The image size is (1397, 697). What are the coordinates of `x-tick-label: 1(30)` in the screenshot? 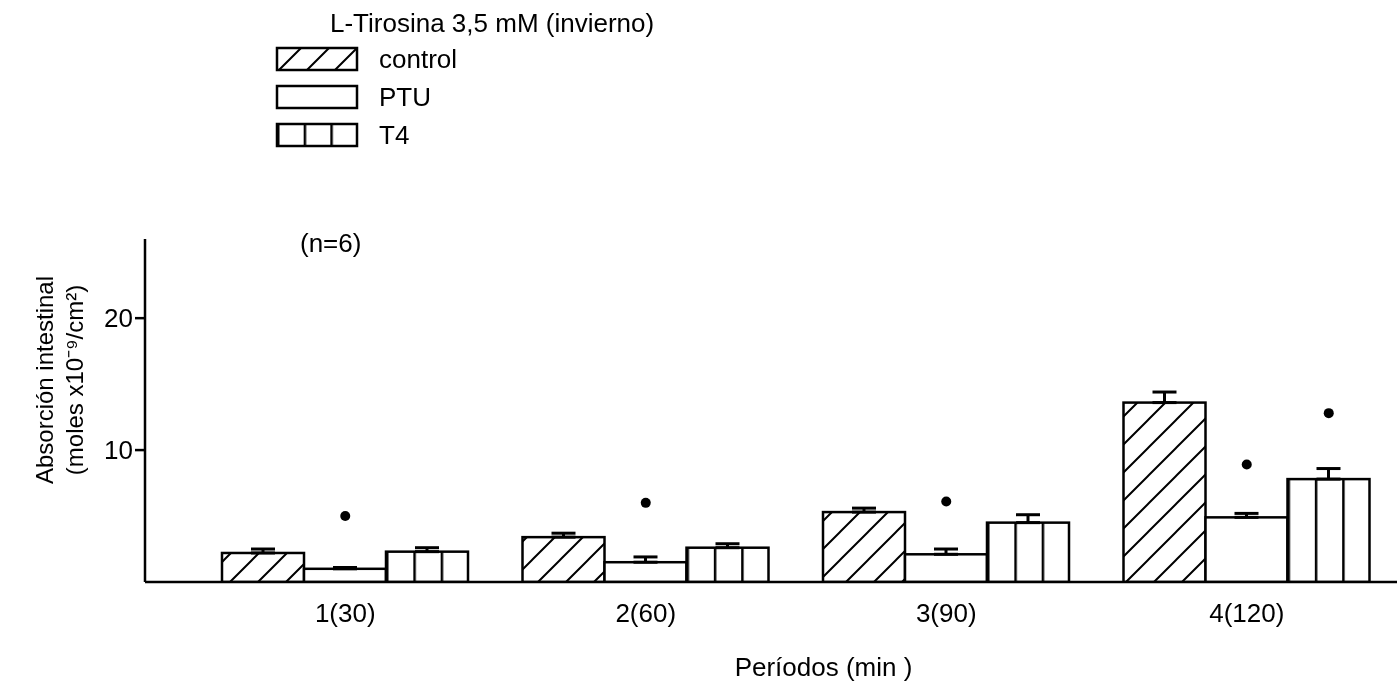 It's located at (345, 613).